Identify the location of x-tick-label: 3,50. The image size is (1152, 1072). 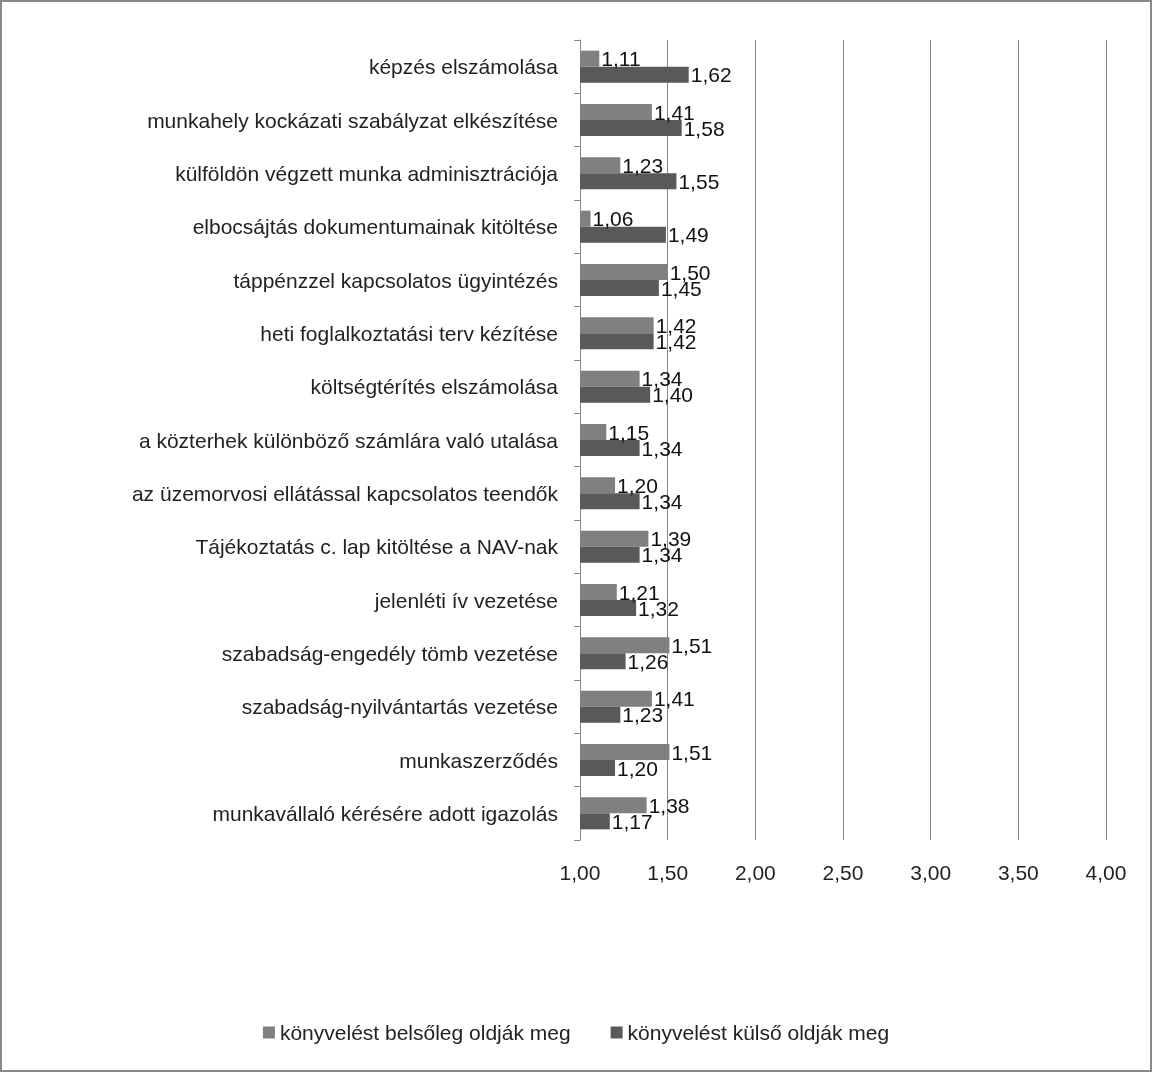
(1018, 872).